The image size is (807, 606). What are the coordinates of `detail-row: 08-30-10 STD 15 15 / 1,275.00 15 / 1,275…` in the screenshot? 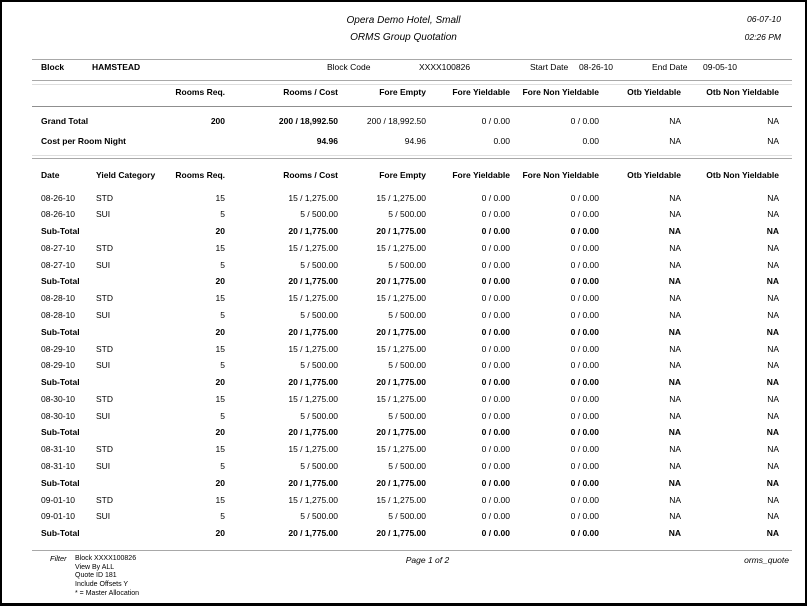 It's located at (403, 400).